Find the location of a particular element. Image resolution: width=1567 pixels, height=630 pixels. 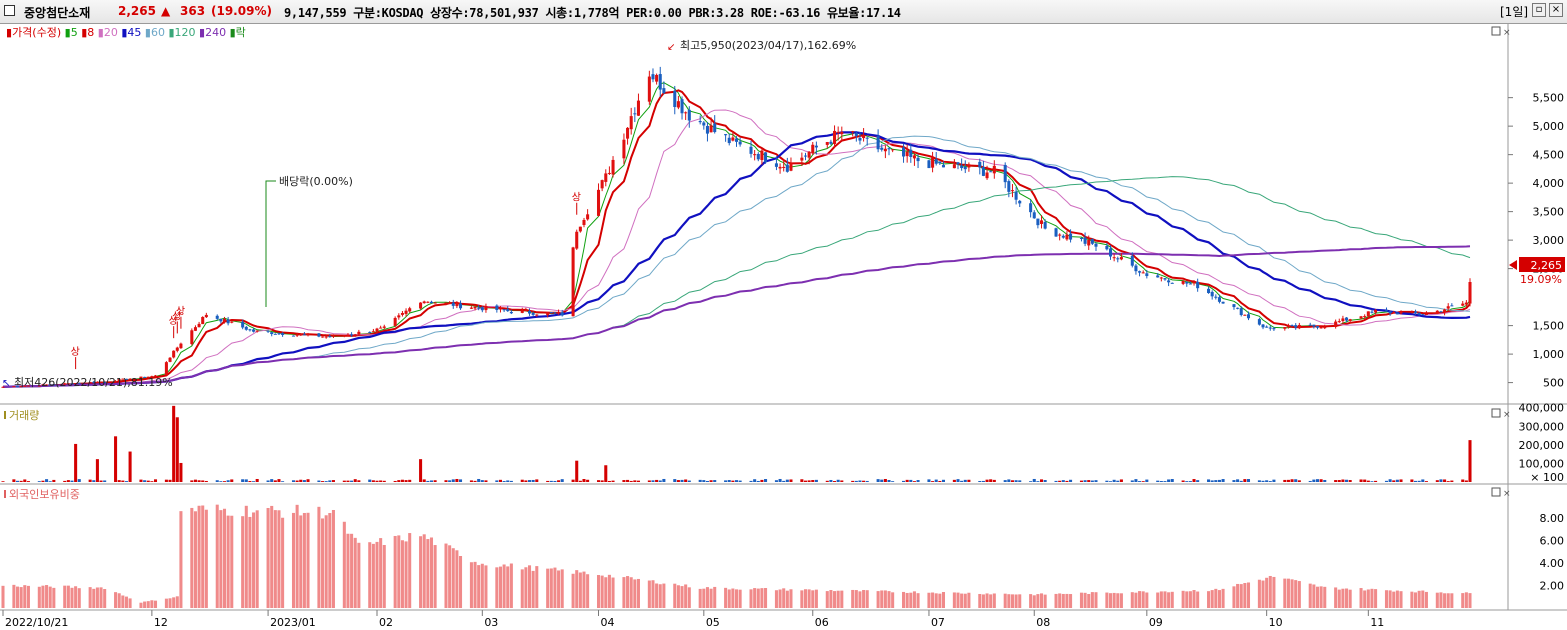

price-tick-label: 1,000 is located at coordinates (1549, 354).